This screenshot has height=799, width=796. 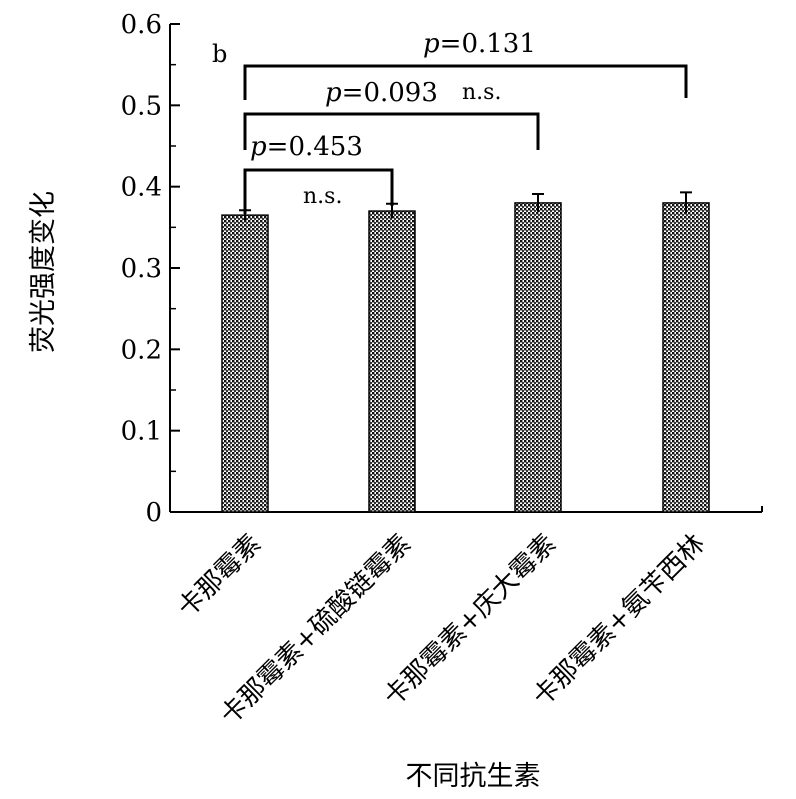 What do you see at coordinates (219, 576) in the screenshot?
I see `x-category-label: 卡那霉素` at bounding box center [219, 576].